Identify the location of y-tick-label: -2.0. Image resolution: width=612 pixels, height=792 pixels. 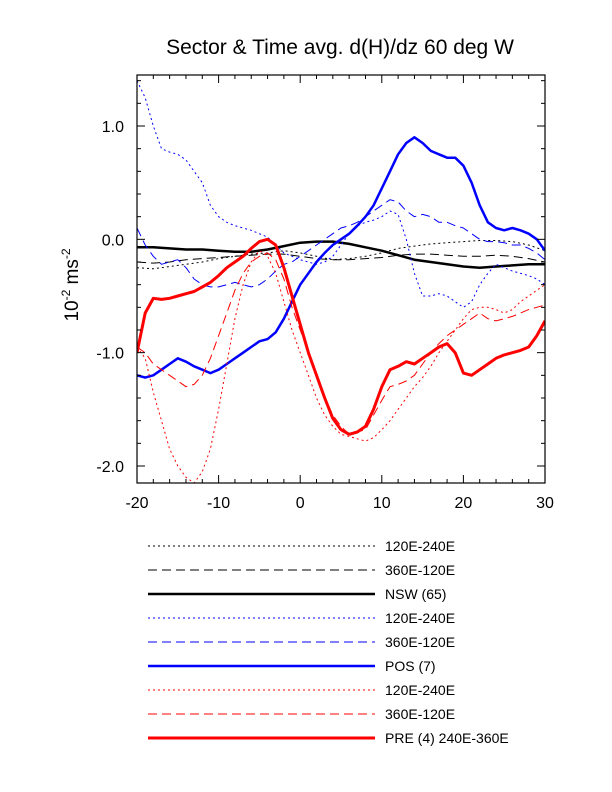
(110, 467).